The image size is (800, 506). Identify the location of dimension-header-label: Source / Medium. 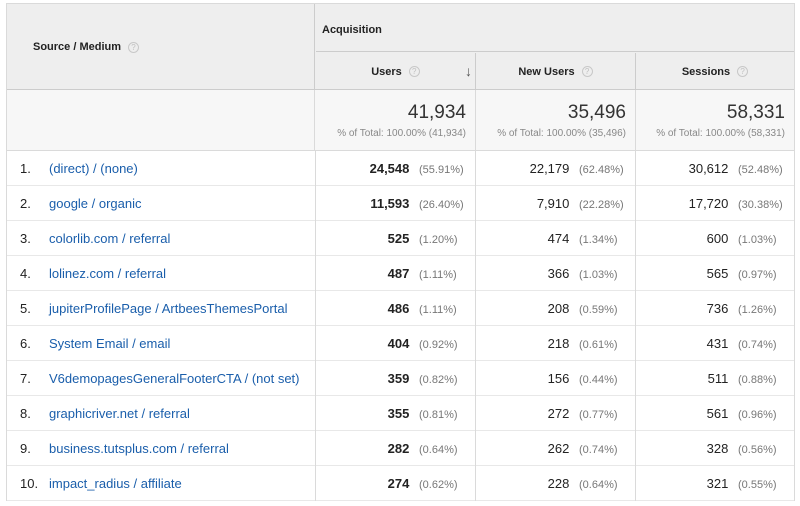
(77, 47).